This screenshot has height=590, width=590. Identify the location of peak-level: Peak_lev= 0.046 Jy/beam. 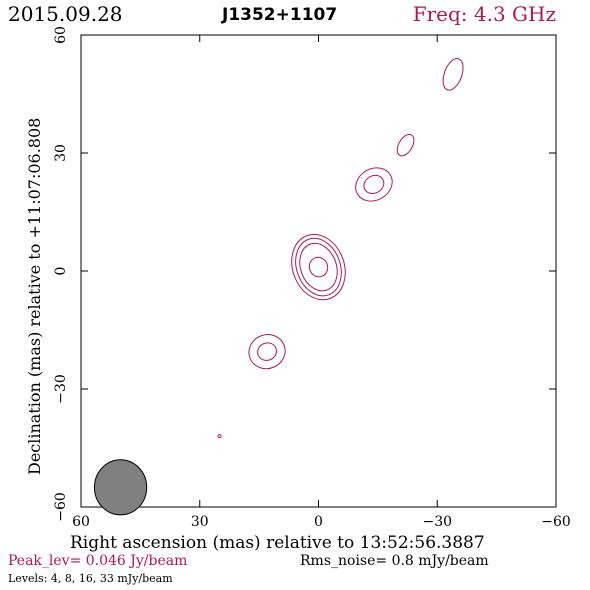
(98, 561).